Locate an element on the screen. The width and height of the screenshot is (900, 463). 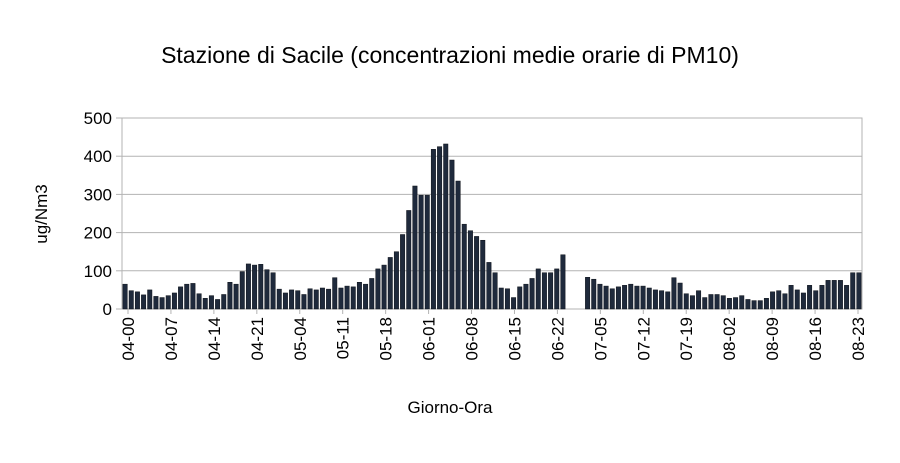
x-tick-label: 08-16 is located at coordinates (815, 338).